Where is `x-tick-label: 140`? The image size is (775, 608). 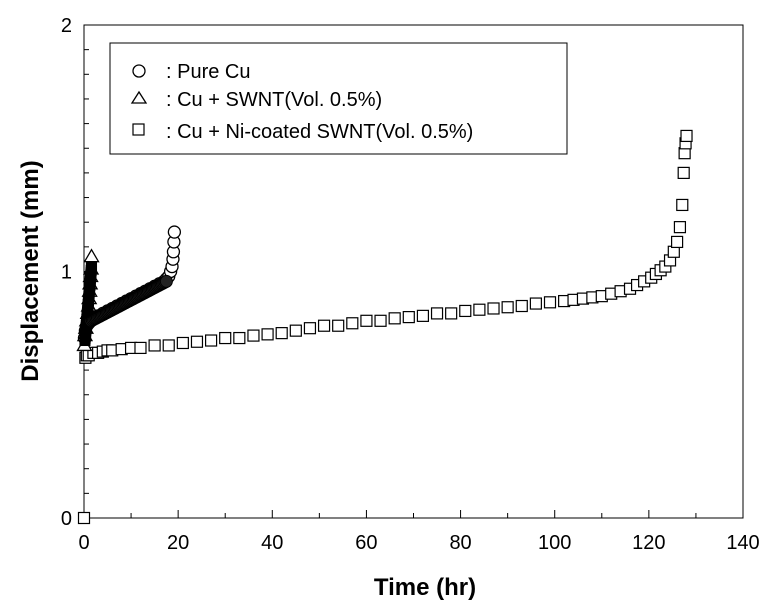 x-tick-label: 140 is located at coordinates (742, 543).